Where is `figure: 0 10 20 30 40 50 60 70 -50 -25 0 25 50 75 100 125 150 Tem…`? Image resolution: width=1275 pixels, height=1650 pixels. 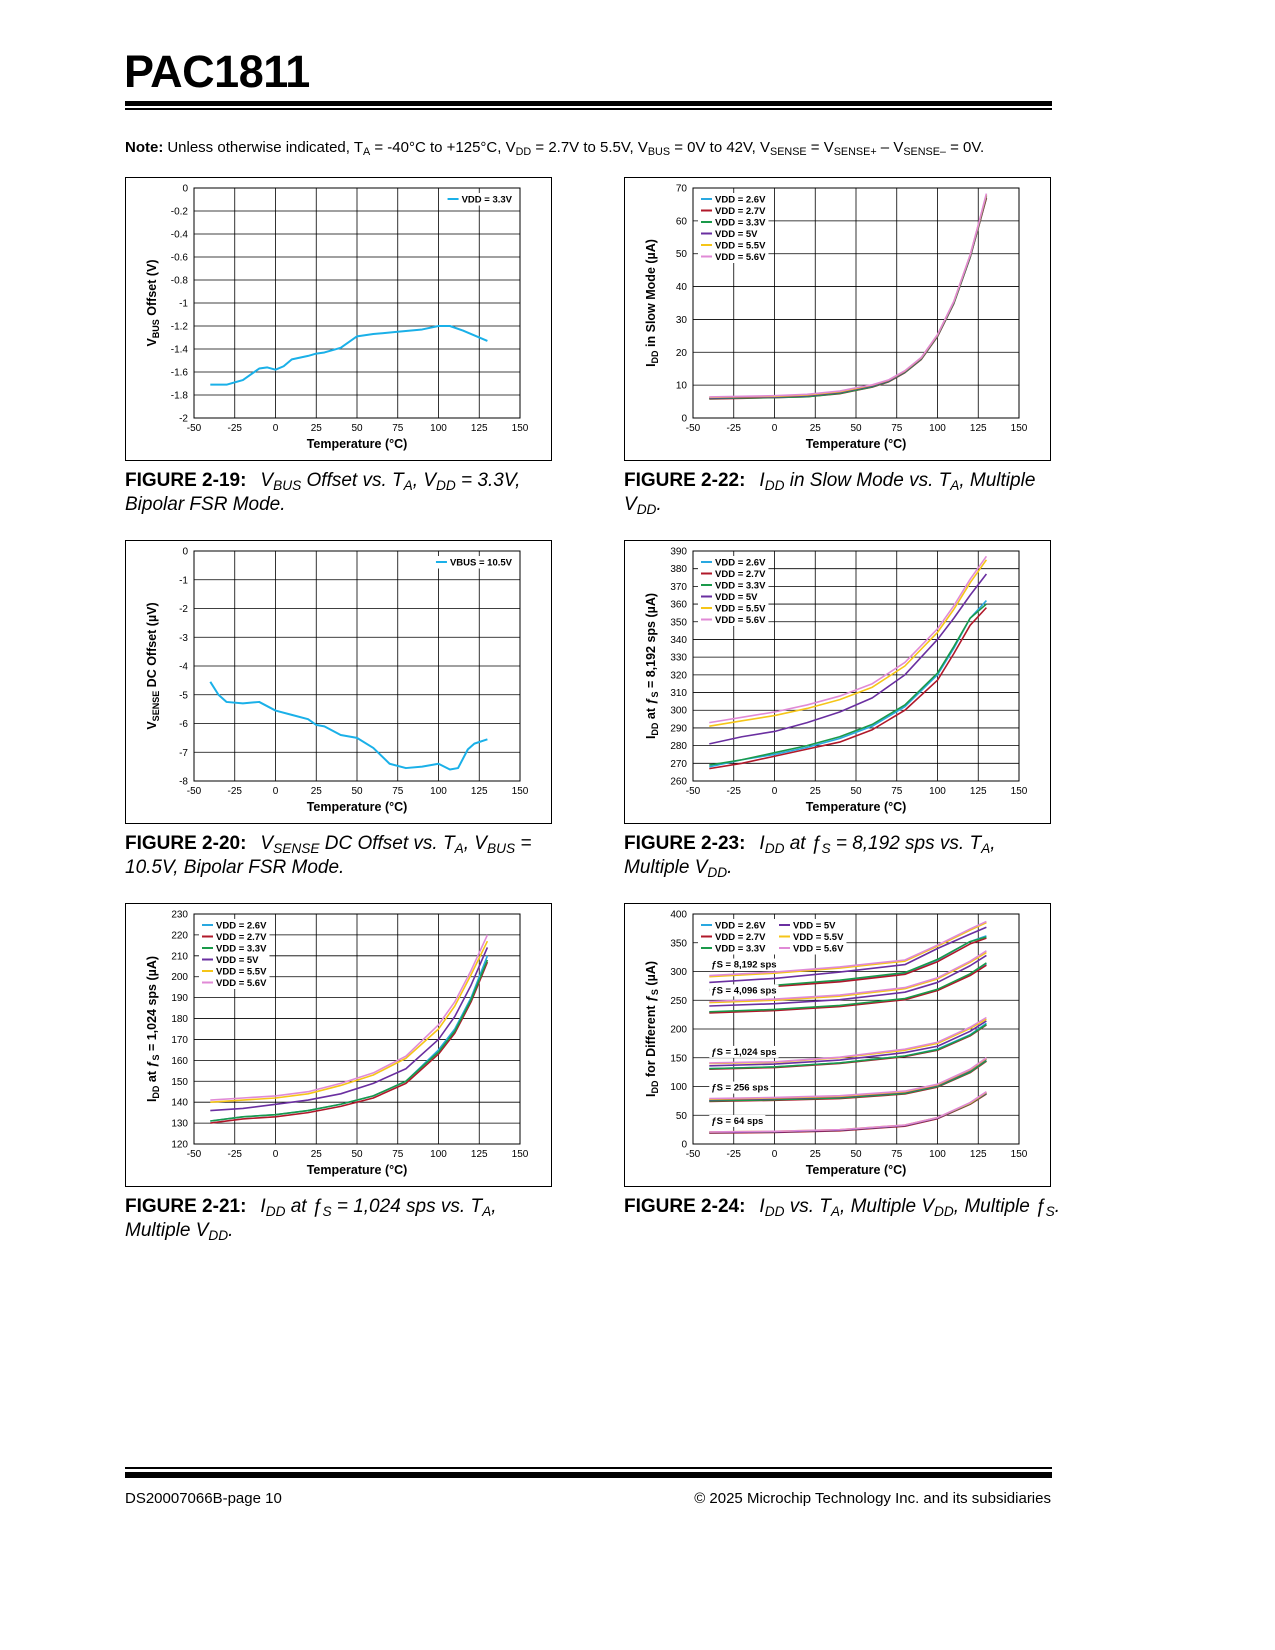
figure: 0 10 20 30 40 50 60 70 -50 -25 0 25 50 75 100 125 150 Tem… is located at coordinates (837, 358).